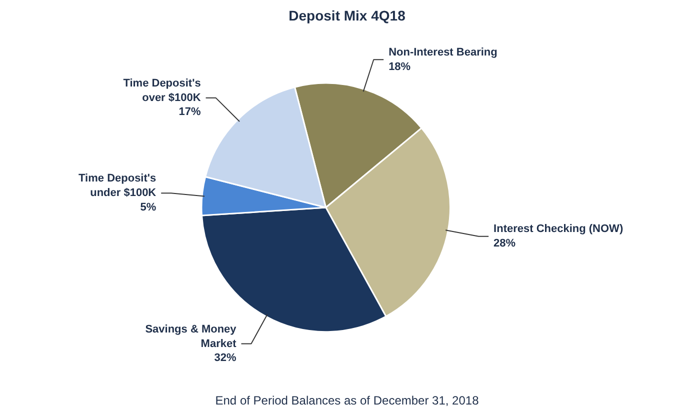 This screenshot has height=412, width=693. I want to click on chart-title: Deposit Mix 4Q18, so click(347, 16).